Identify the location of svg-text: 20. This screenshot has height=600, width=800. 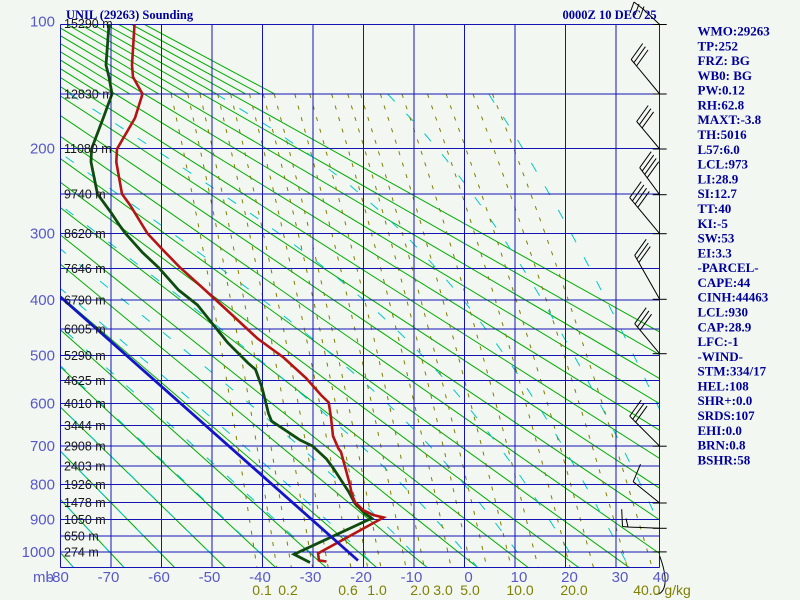
(569, 577).